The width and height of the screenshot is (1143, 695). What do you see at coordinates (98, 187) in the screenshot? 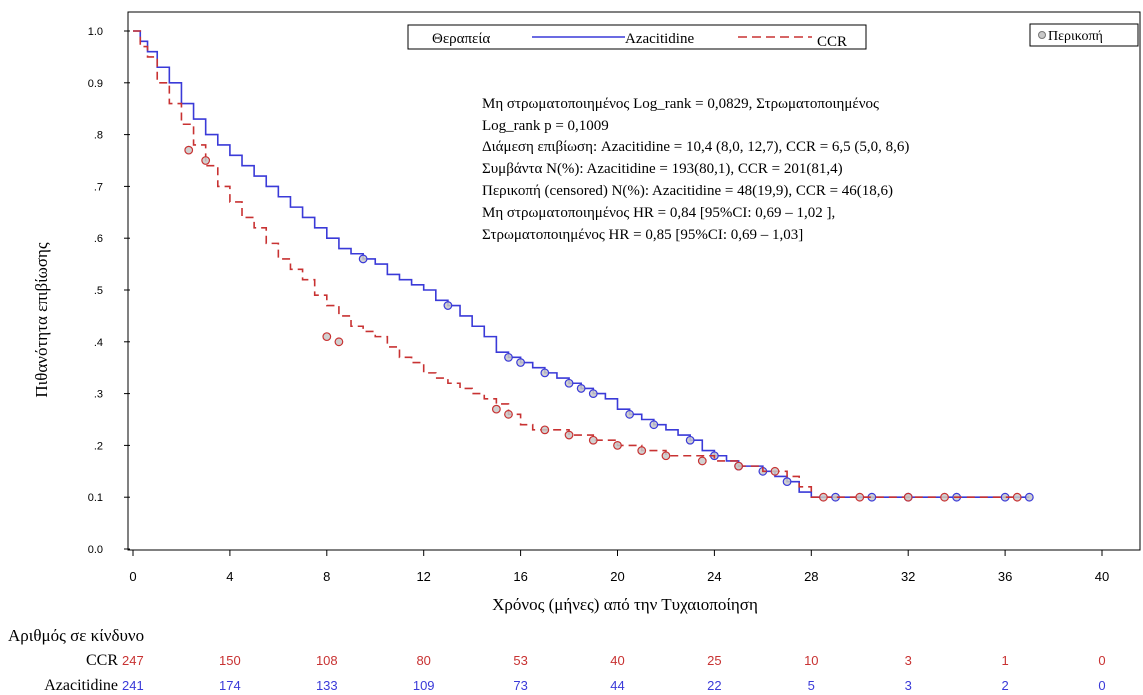
I see `y-tick-label: .7` at bounding box center [98, 187].